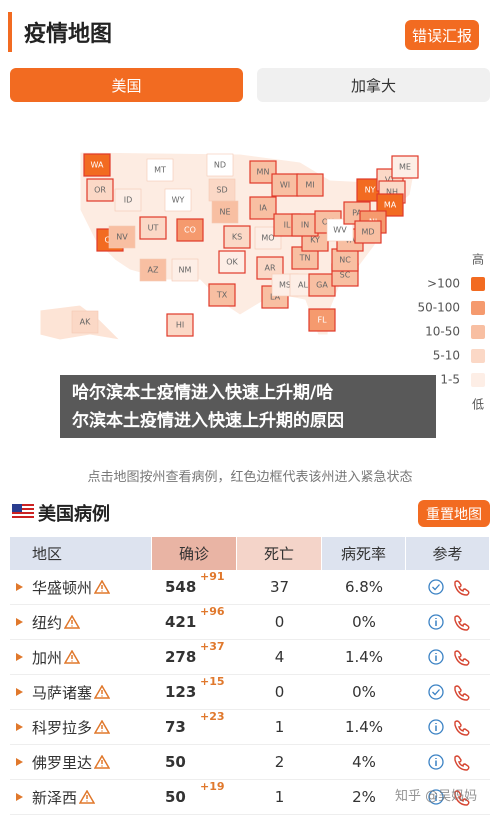 The width and height of the screenshot is (500, 815). I want to click on report-button: 错误汇报, so click(442, 35).